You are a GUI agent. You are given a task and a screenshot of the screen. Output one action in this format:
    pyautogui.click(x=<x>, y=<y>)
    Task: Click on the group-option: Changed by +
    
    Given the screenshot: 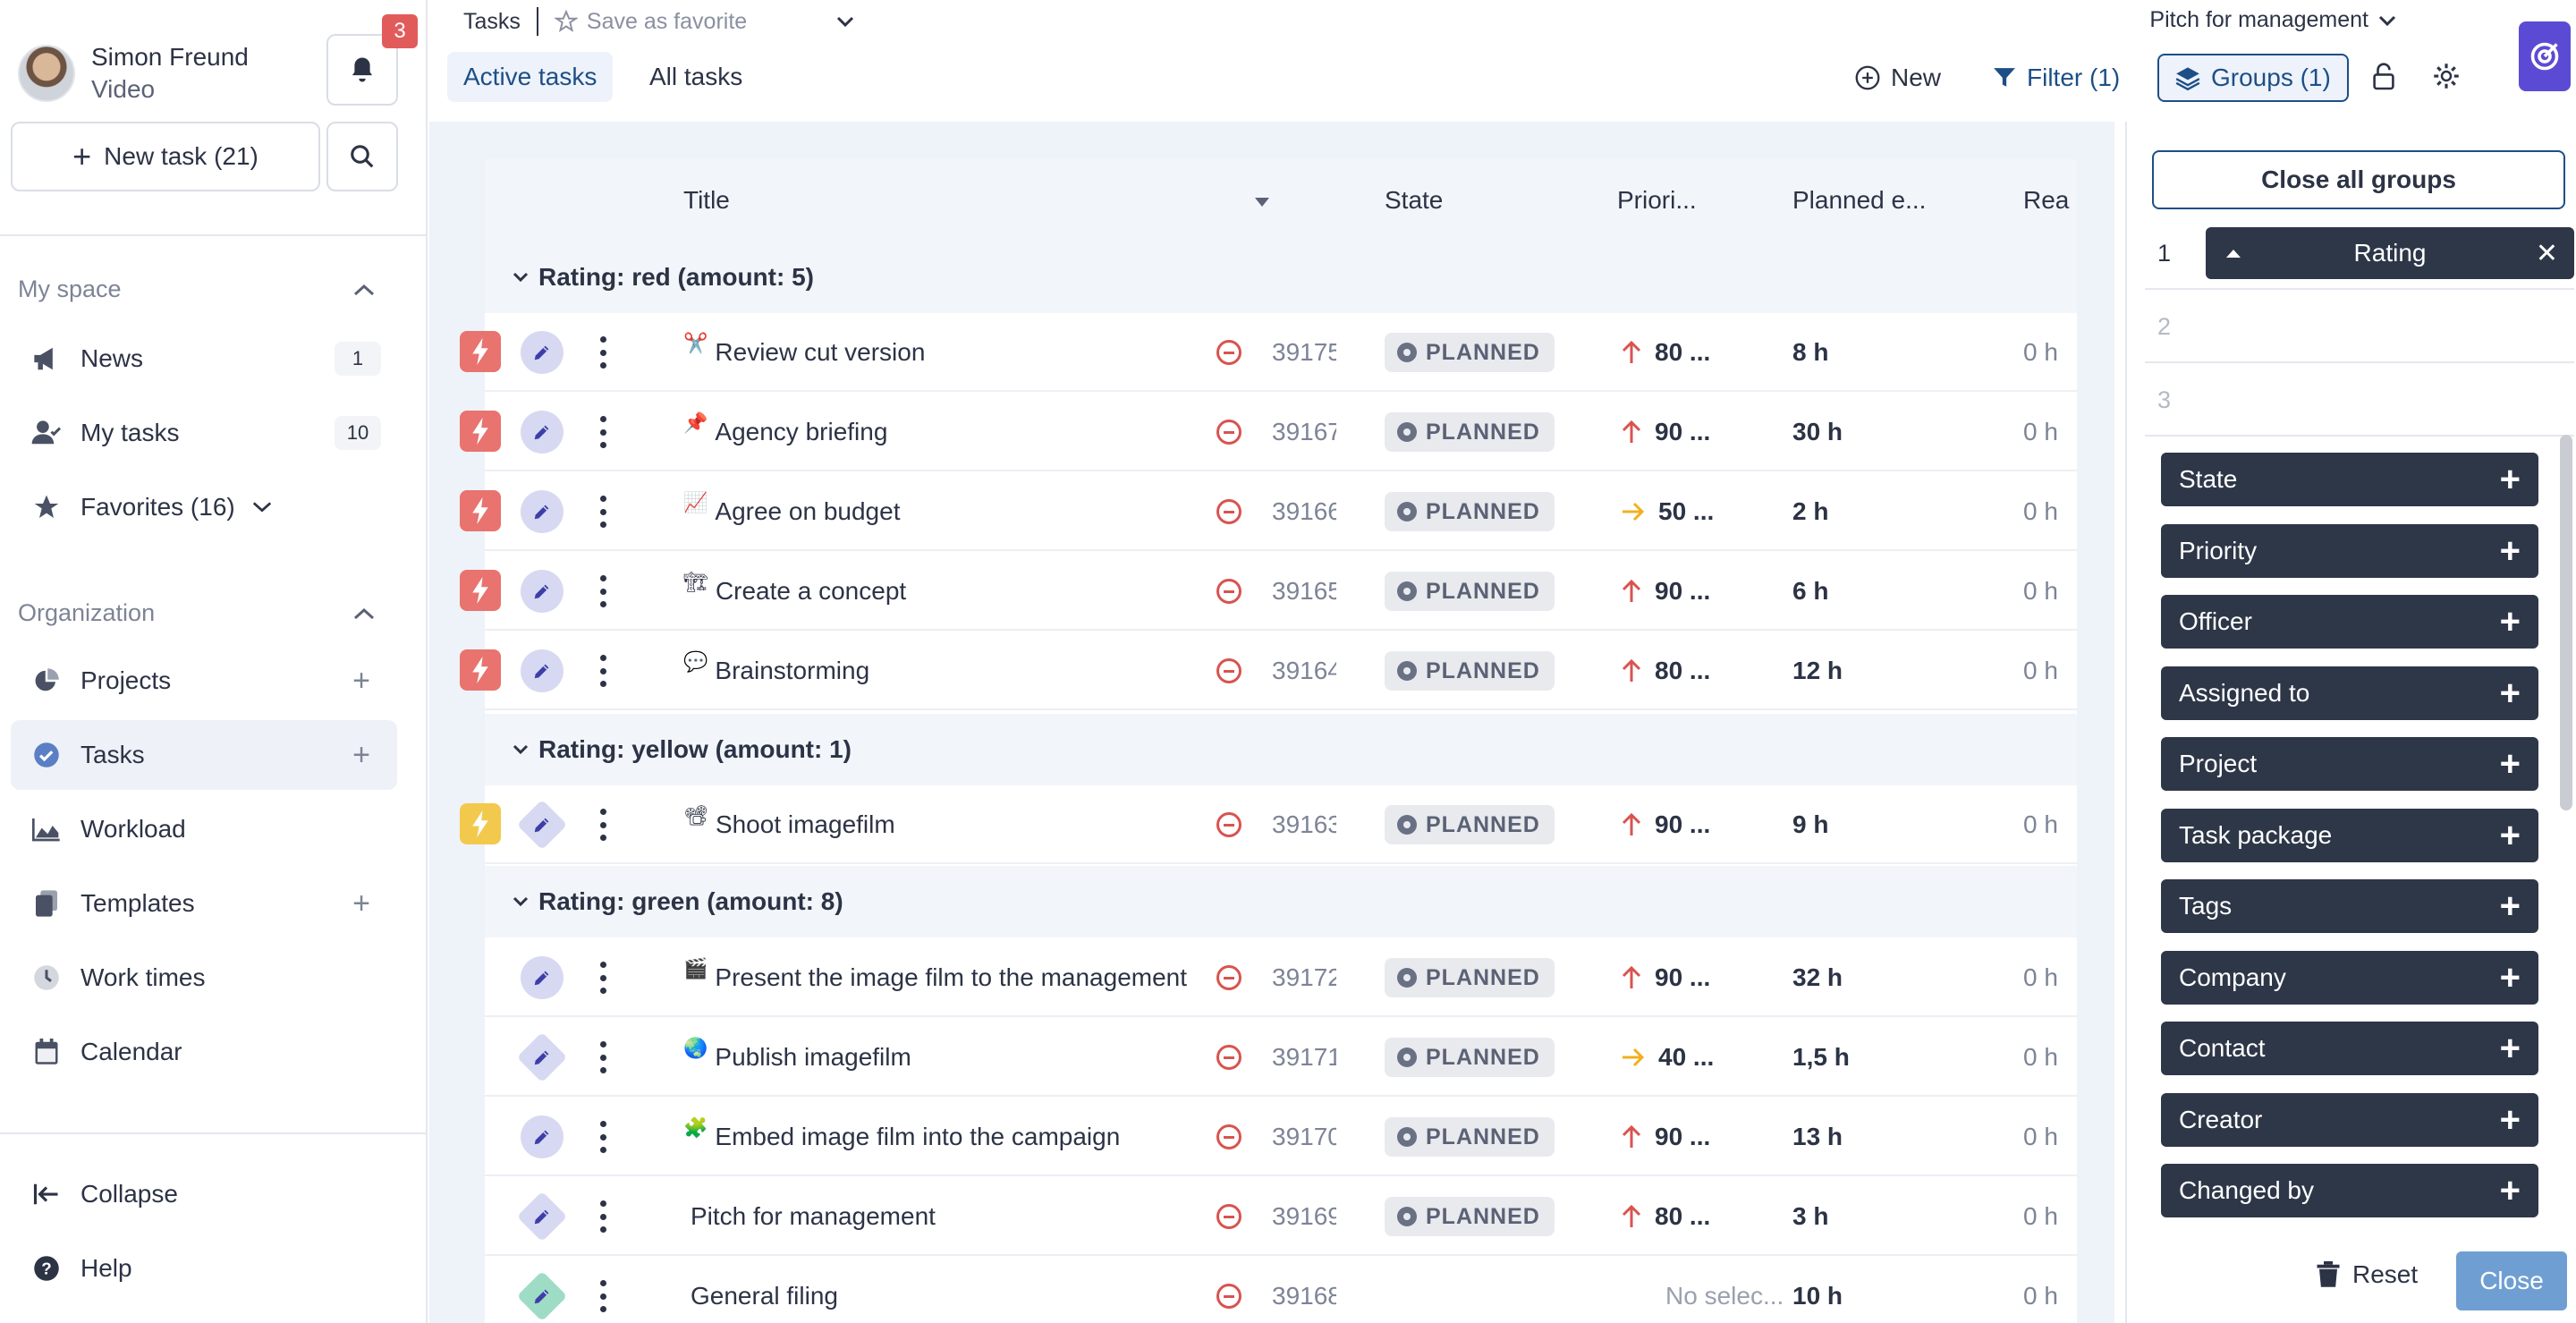 What is the action you would take?
    pyautogui.click(x=2349, y=1190)
    